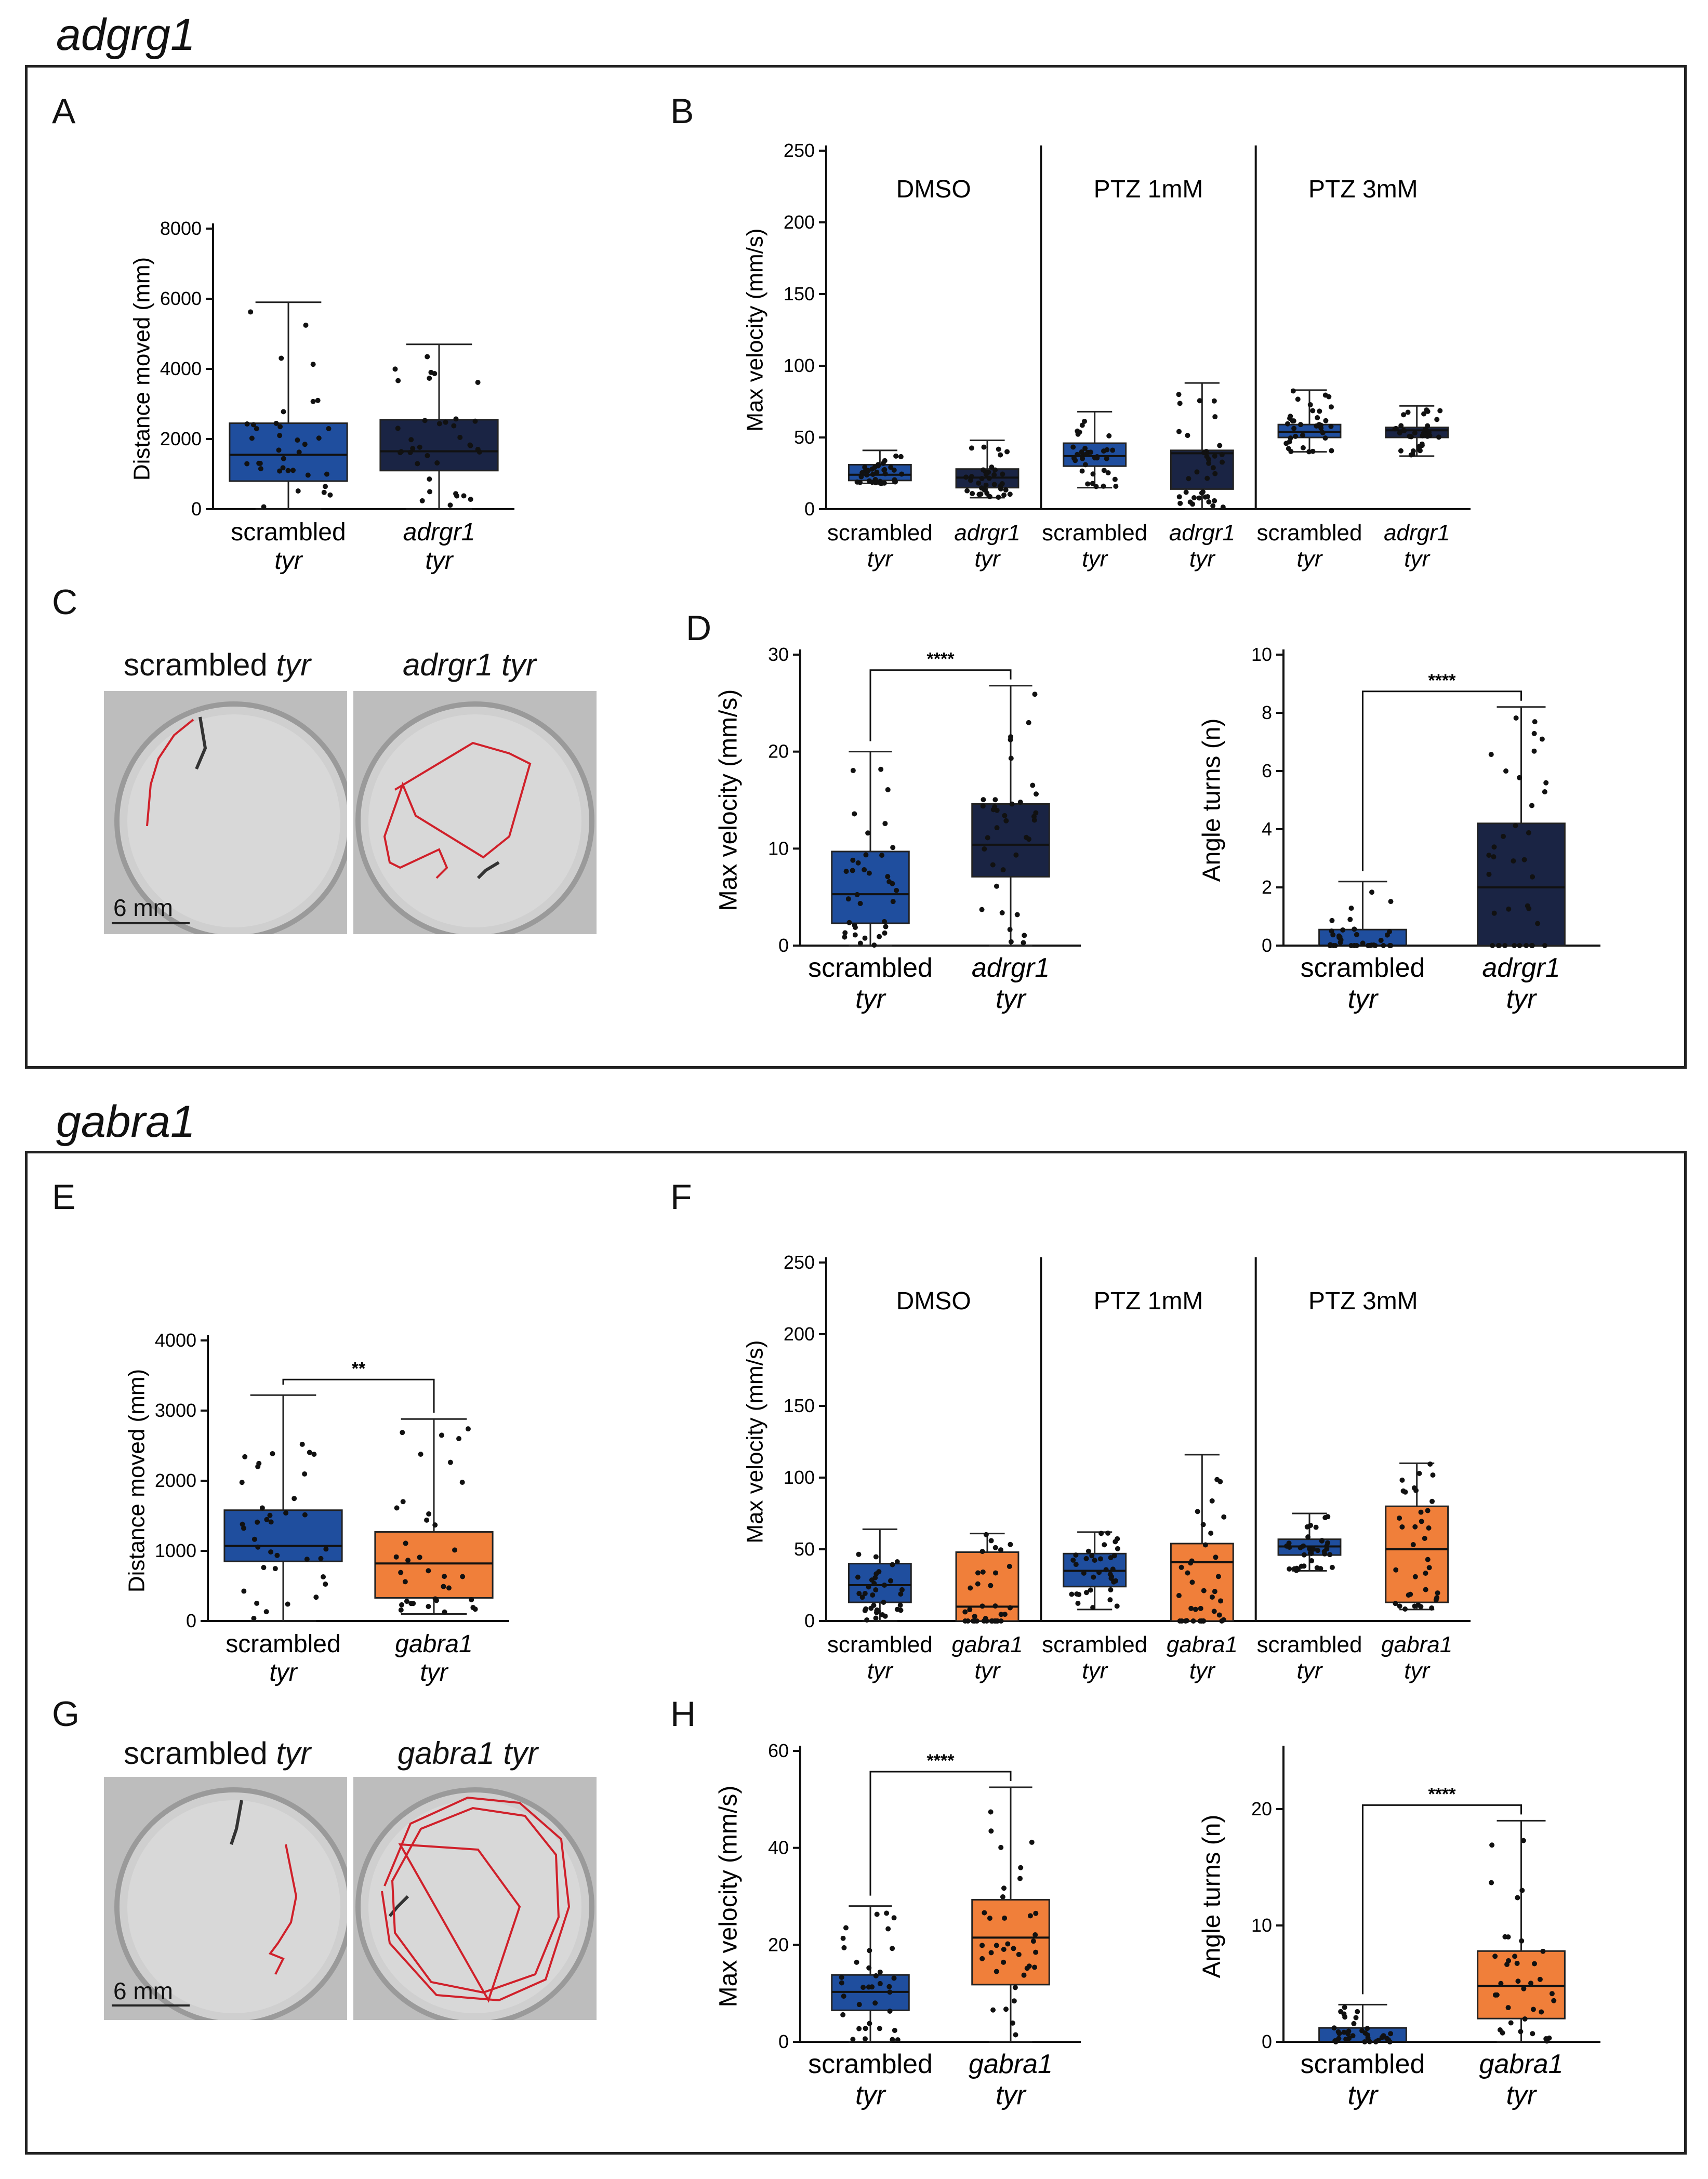  Describe the element at coordinates (1417, 1554) in the screenshot. I see `box-gabra1` at that location.